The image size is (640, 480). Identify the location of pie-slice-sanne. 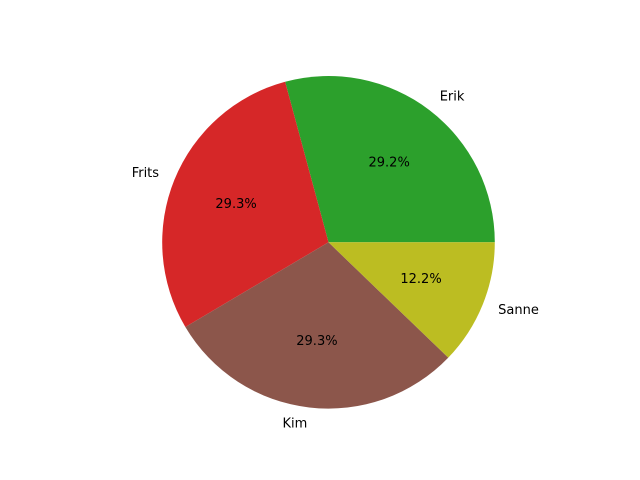
(411, 300).